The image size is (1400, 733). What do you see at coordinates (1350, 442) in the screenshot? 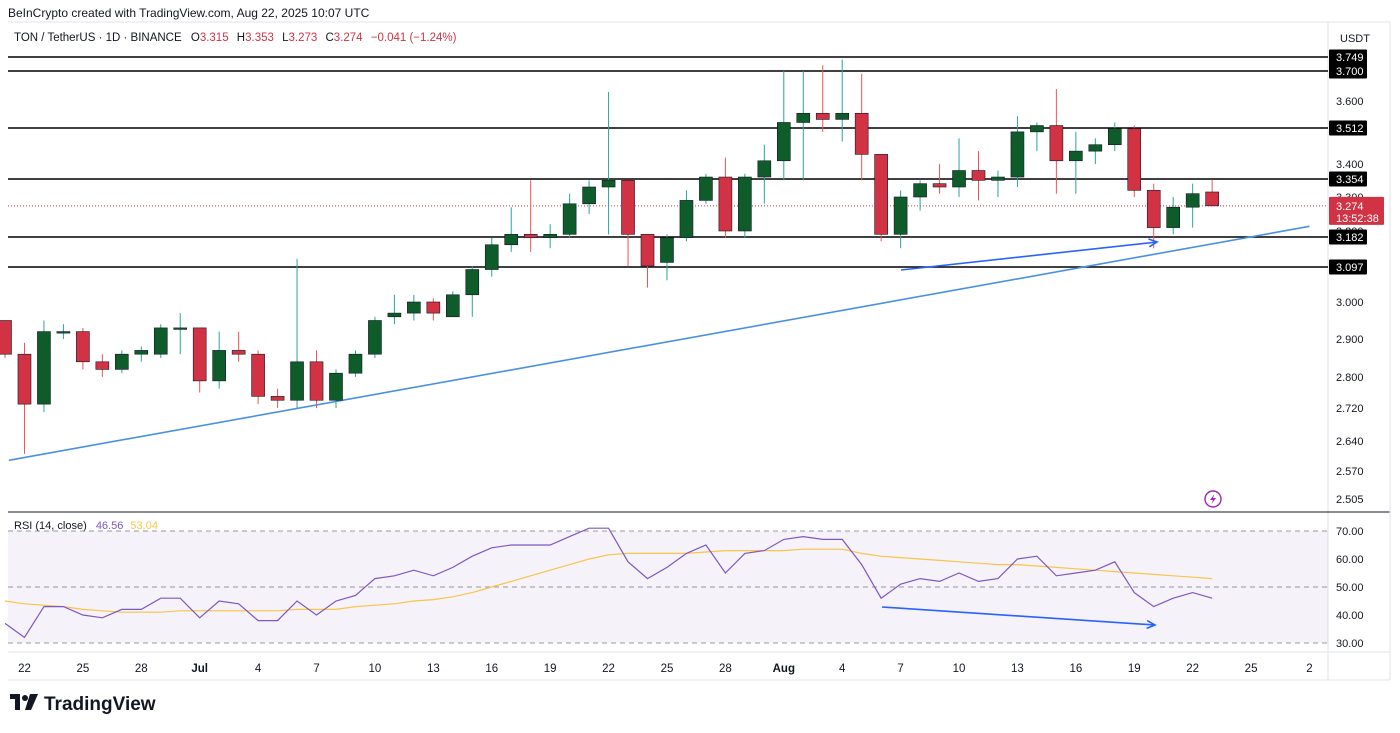
I see `price-tick-label: 2.640` at bounding box center [1350, 442].